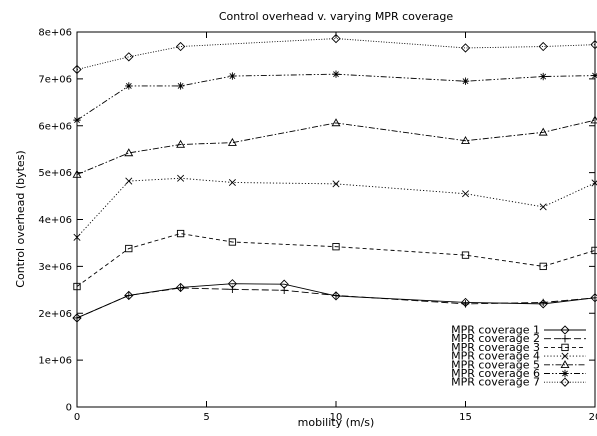 The width and height of the screenshot is (597, 436). Describe the element at coordinates (336, 417) in the screenshot. I see `x-tick-label: 10` at that location.